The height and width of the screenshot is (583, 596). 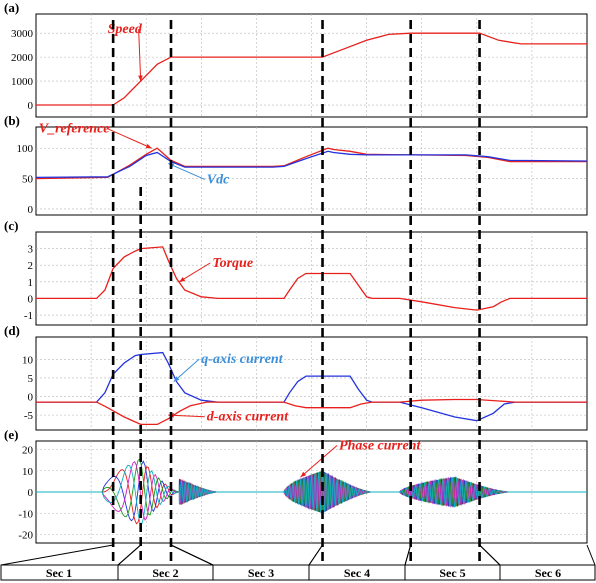 I want to click on annotation-label: d-axis current, so click(x=248, y=417).